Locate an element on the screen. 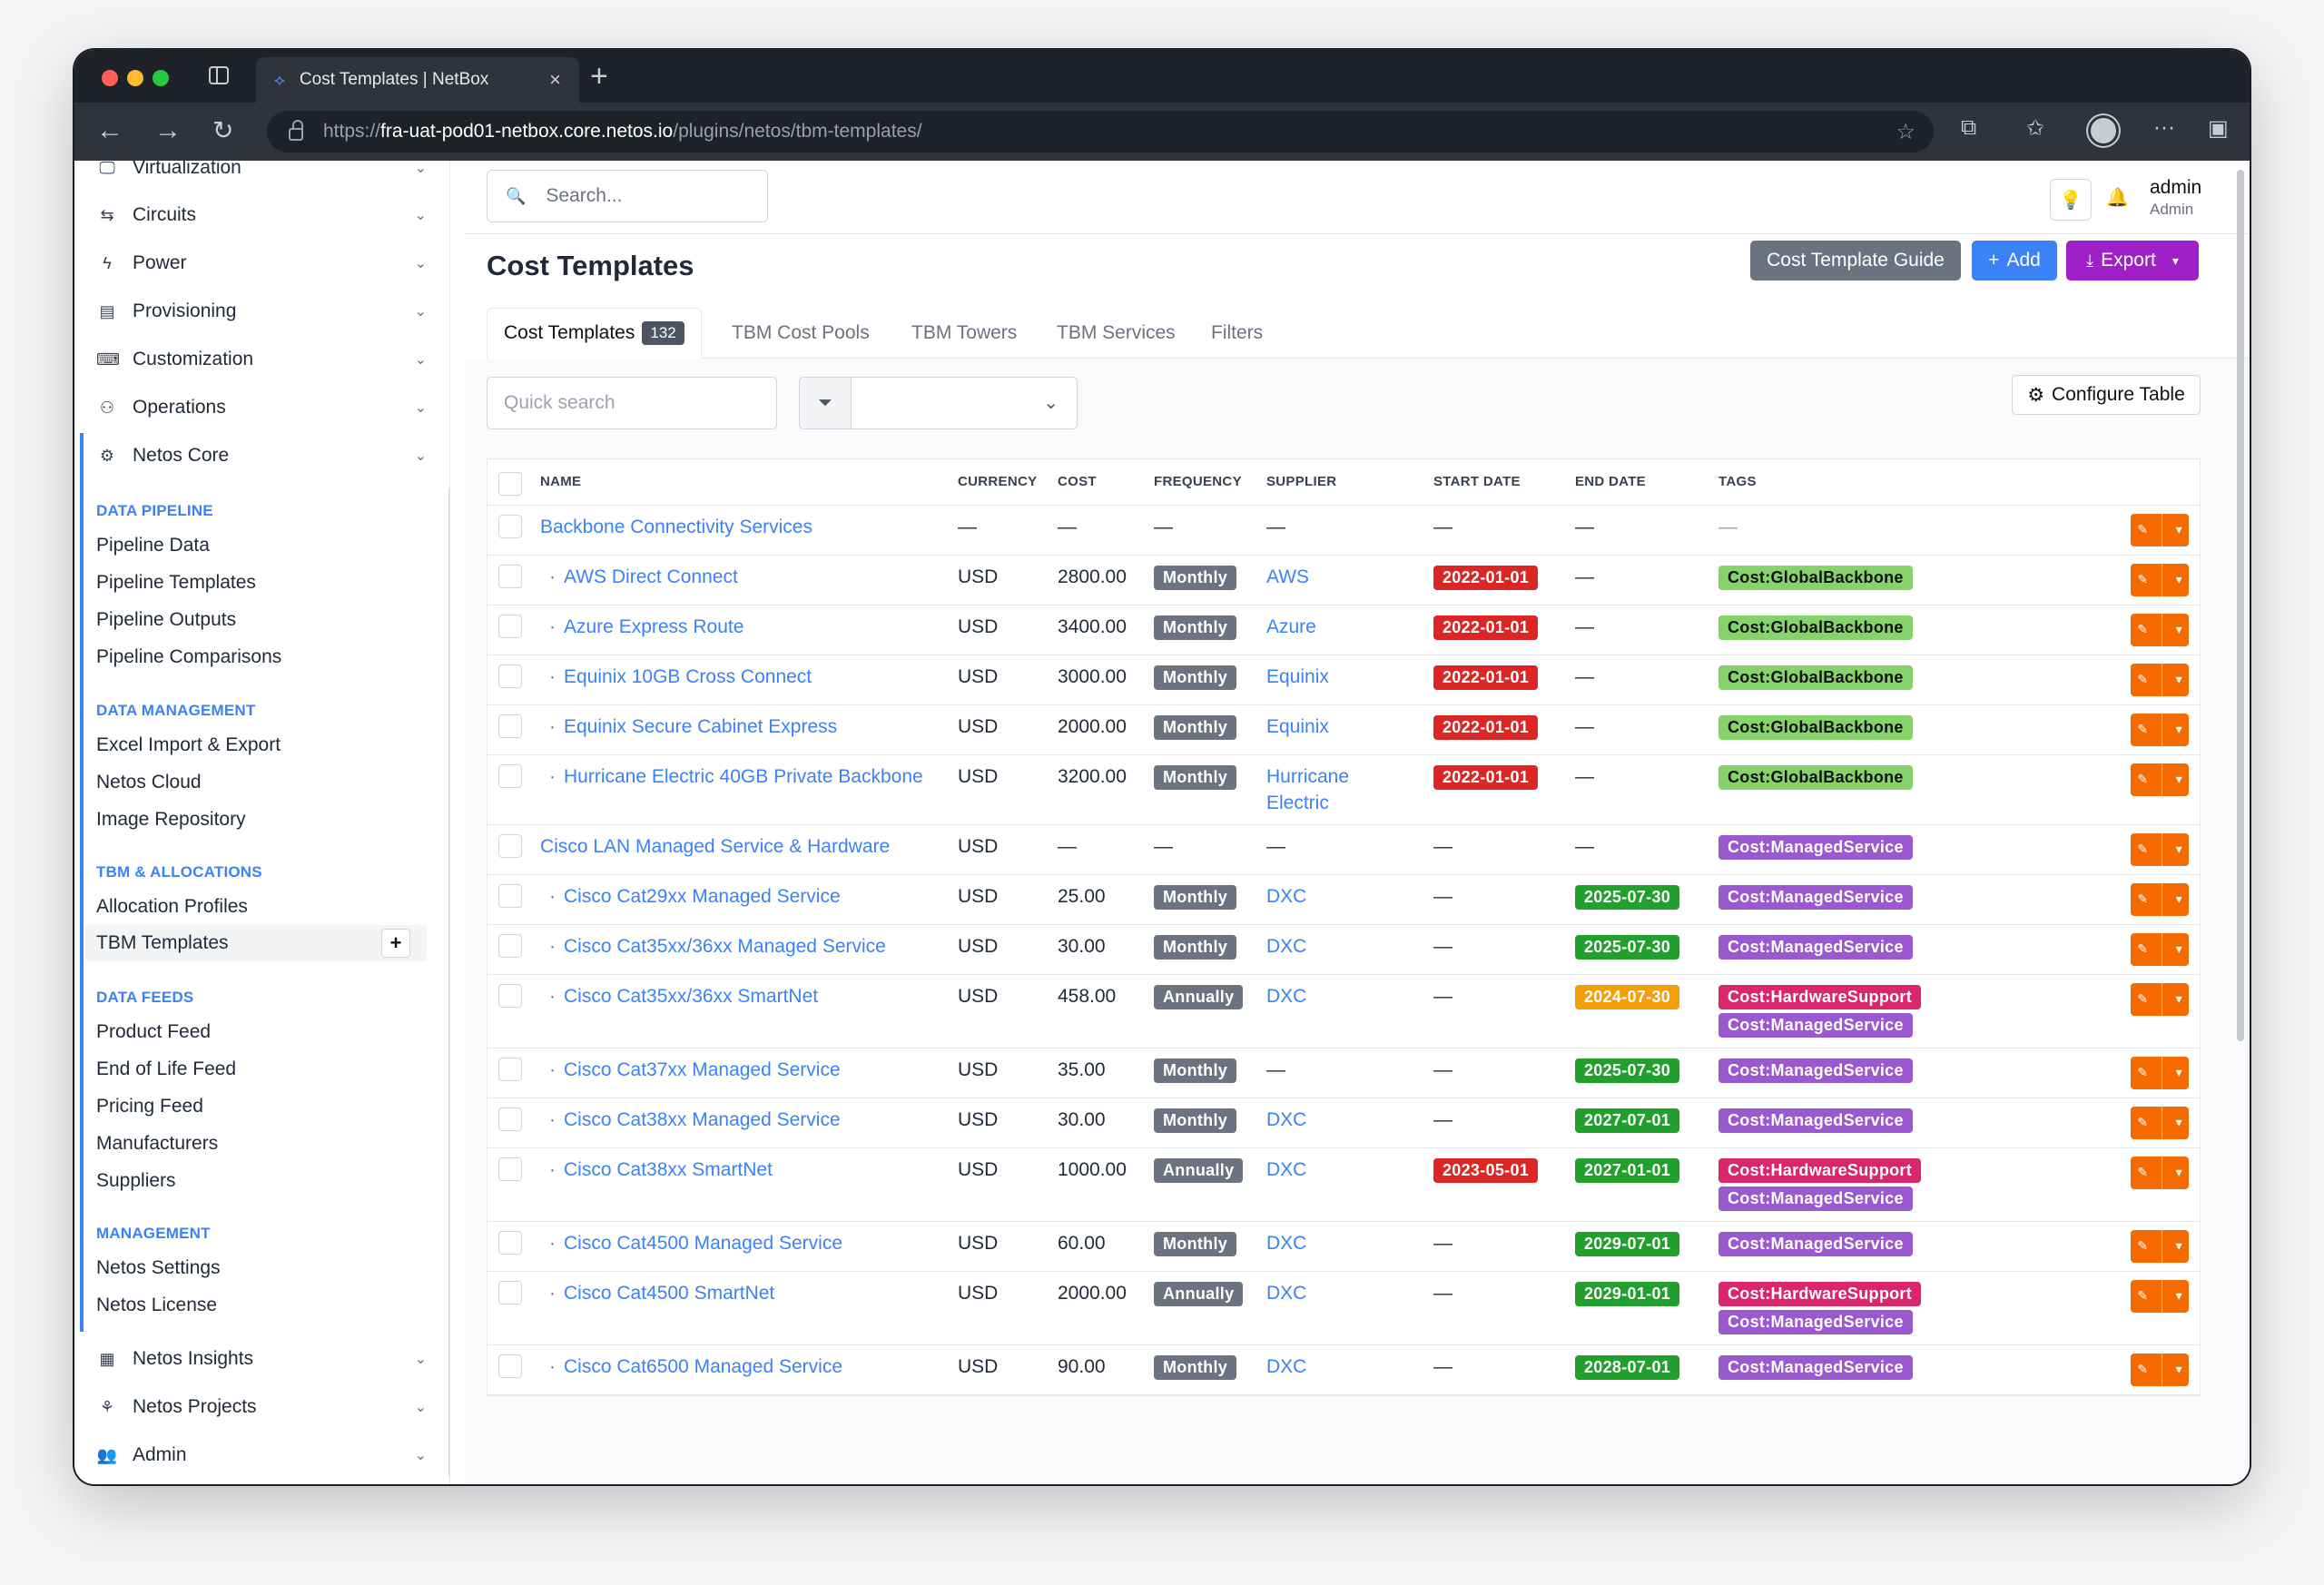 The width and height of the screenshot is (2324, 1585). configure-table-button: ⚙ Configure Table is located at coordinates (2106, 395).